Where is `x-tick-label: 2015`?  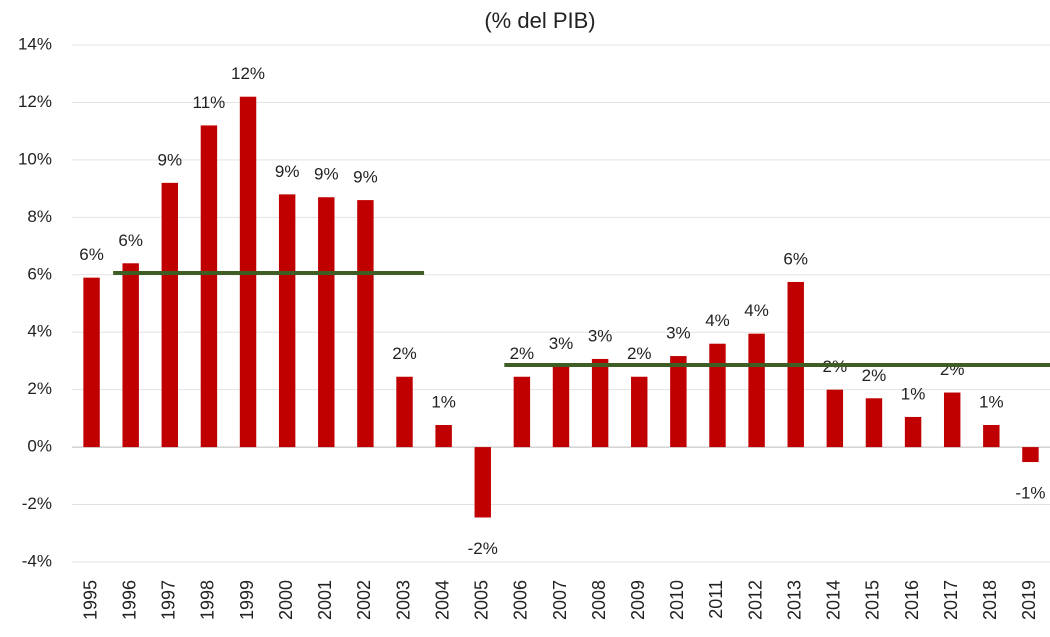
x-tick-label: 2015 is located at coordinates (873, 600).